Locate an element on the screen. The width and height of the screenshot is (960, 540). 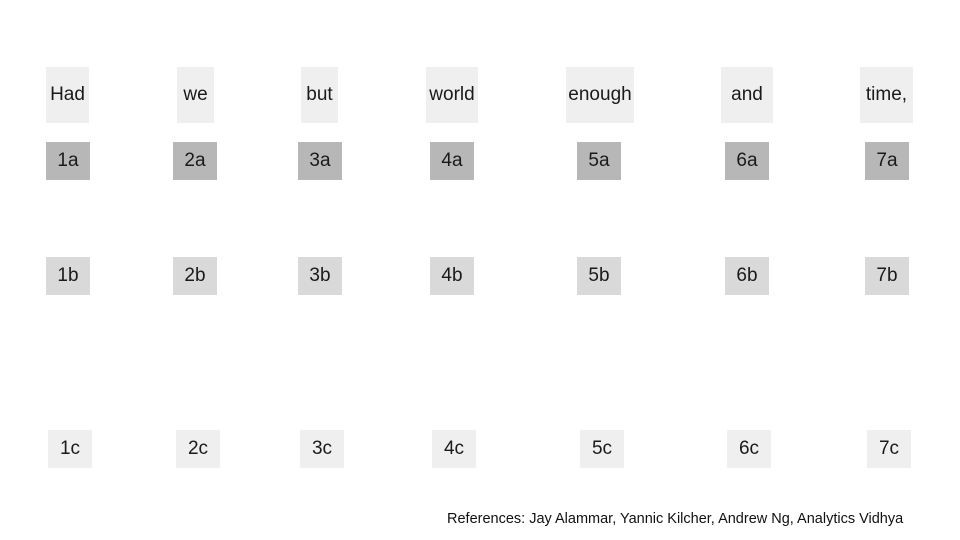
vector-5c: 5c is located at coordinates (602, 449).